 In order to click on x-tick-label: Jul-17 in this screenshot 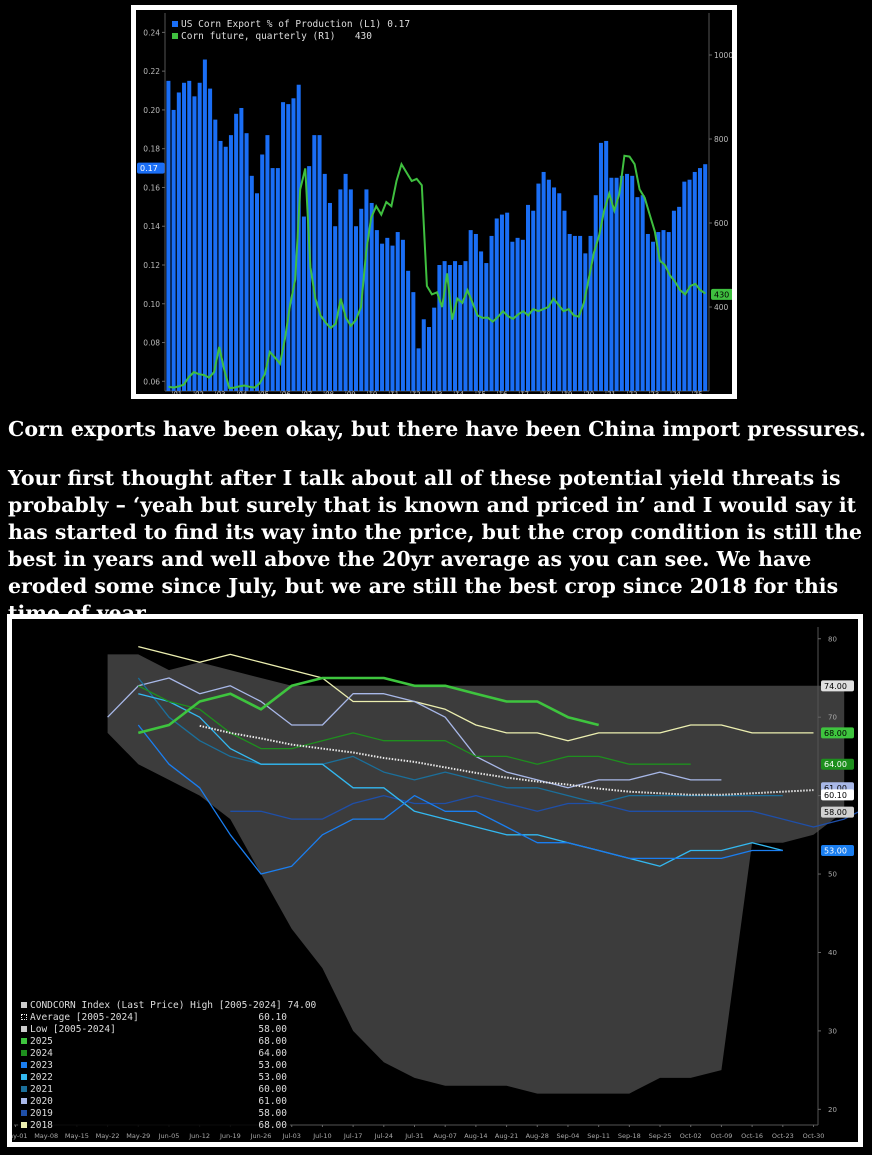, I will do `click(352, 1136)`.